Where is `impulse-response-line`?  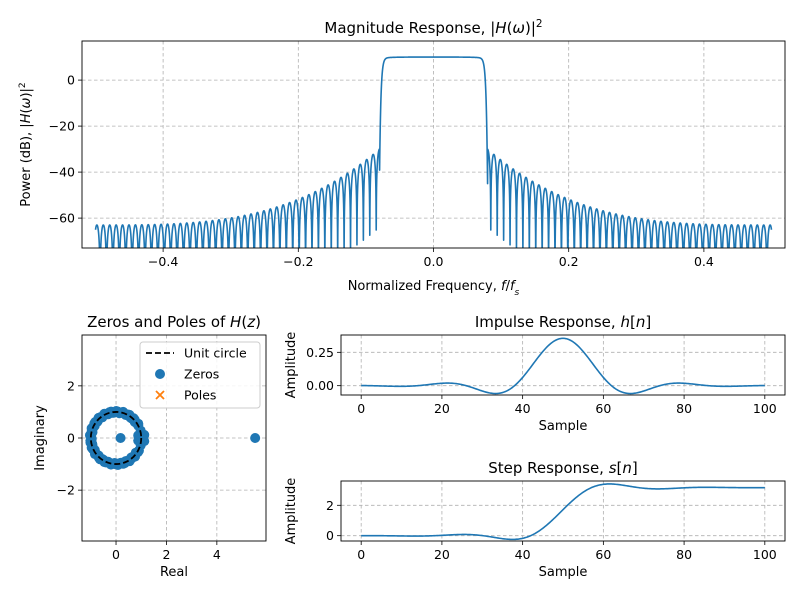 impulse-response-line is located at coordinates (563, 366).